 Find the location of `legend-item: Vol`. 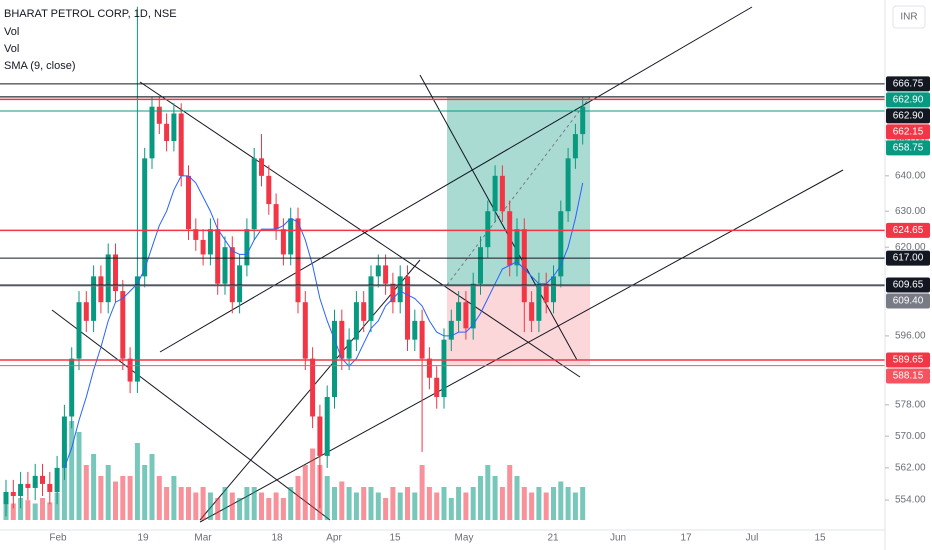

legend-item: Vol is located at coordinates (11, 49).